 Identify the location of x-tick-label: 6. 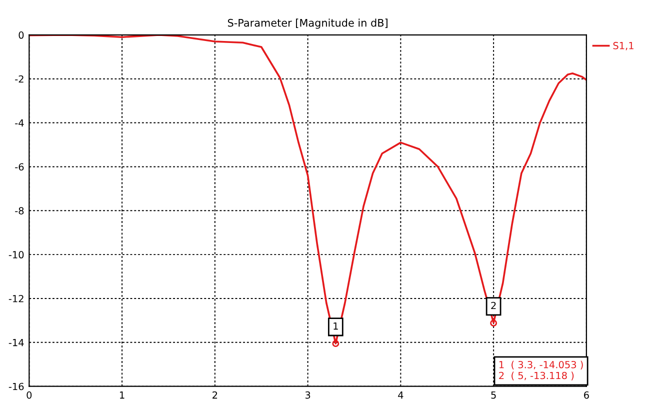
(586, 395).